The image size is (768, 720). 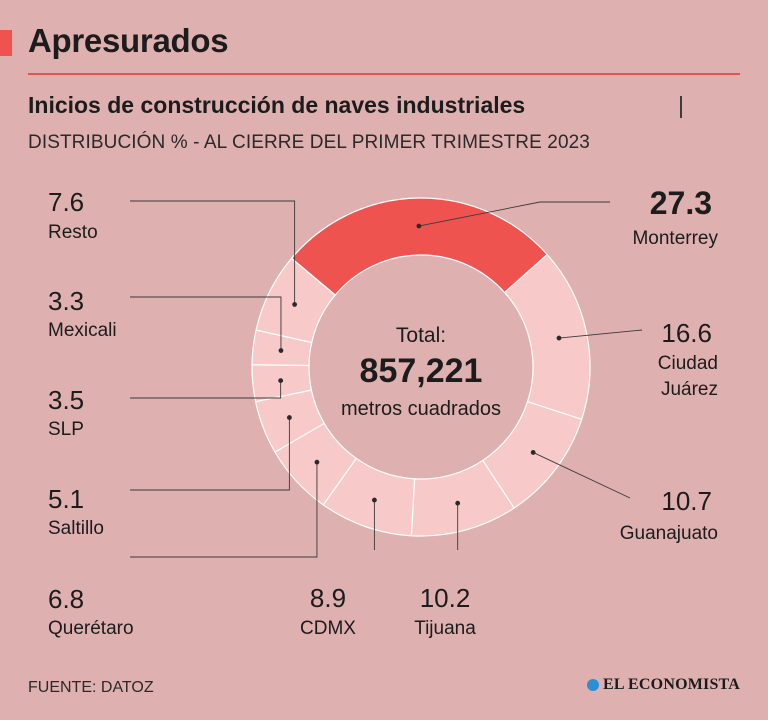 What do you see at coordinates (384, 74) in the screenshot?
I see `header-rule` at bounding box center [384, 74].